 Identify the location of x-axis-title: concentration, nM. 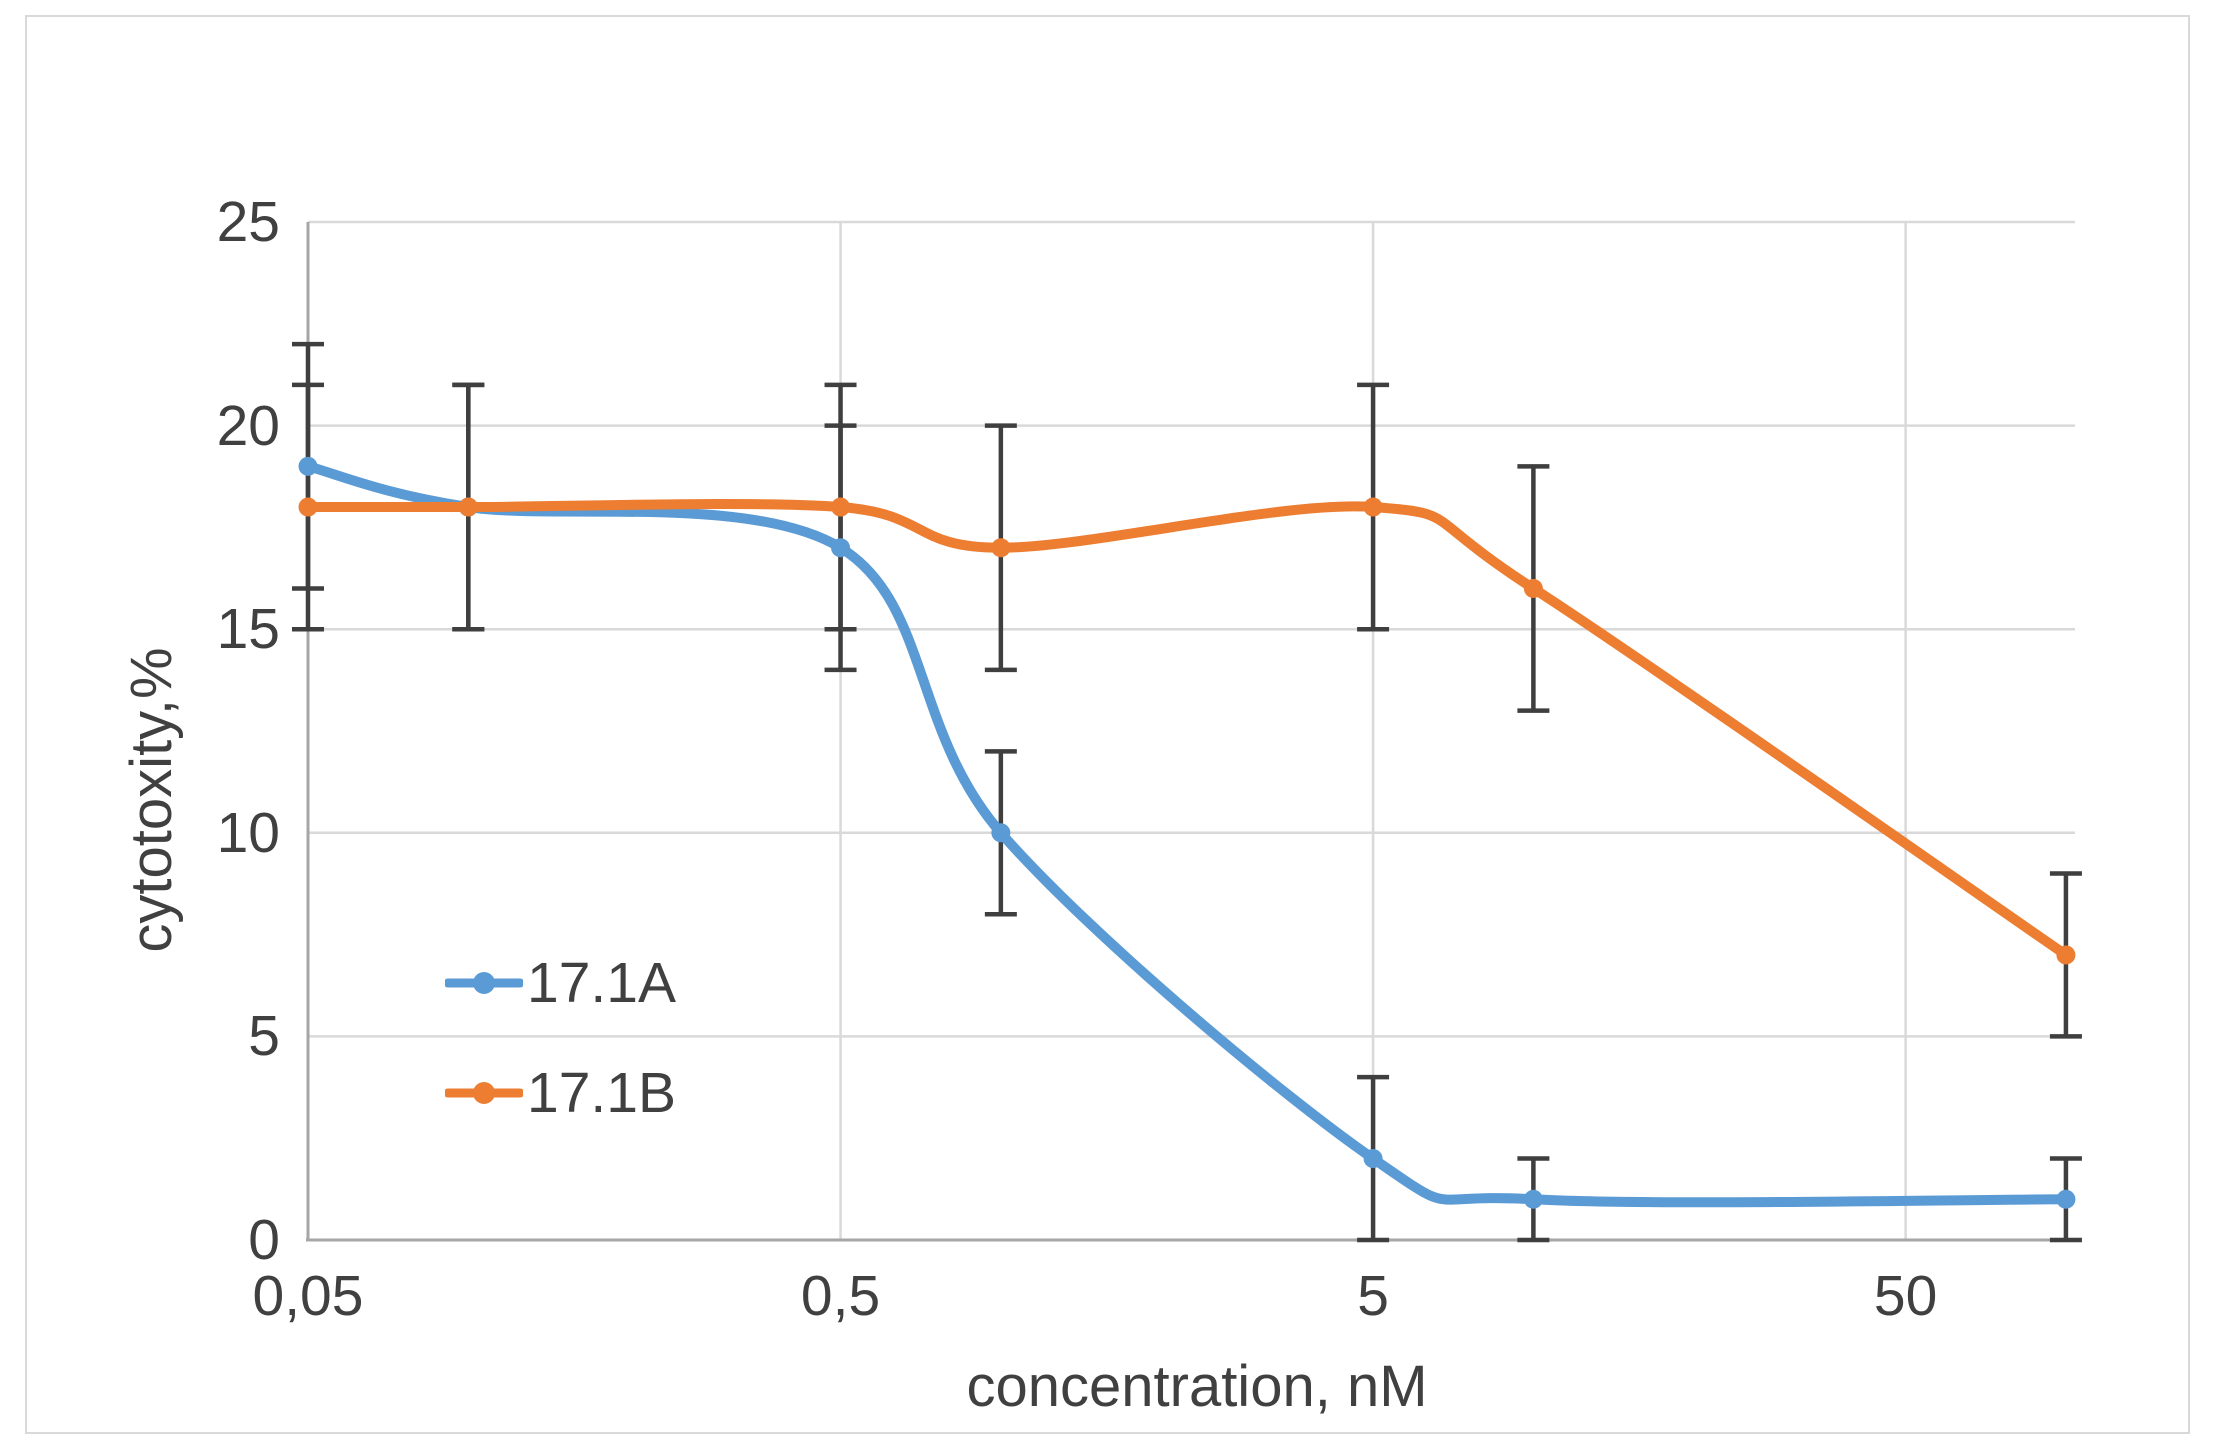
(1197, 1386).